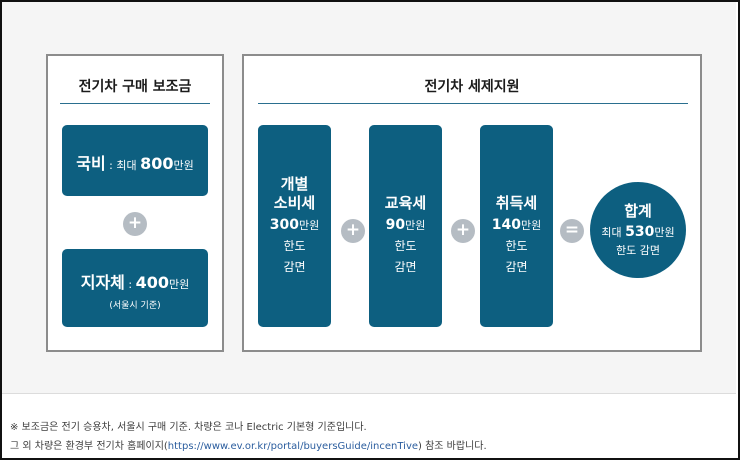 The height and width of the screenshot is (460, 740). I want to click on total-amount: 530, so click(640, 232).